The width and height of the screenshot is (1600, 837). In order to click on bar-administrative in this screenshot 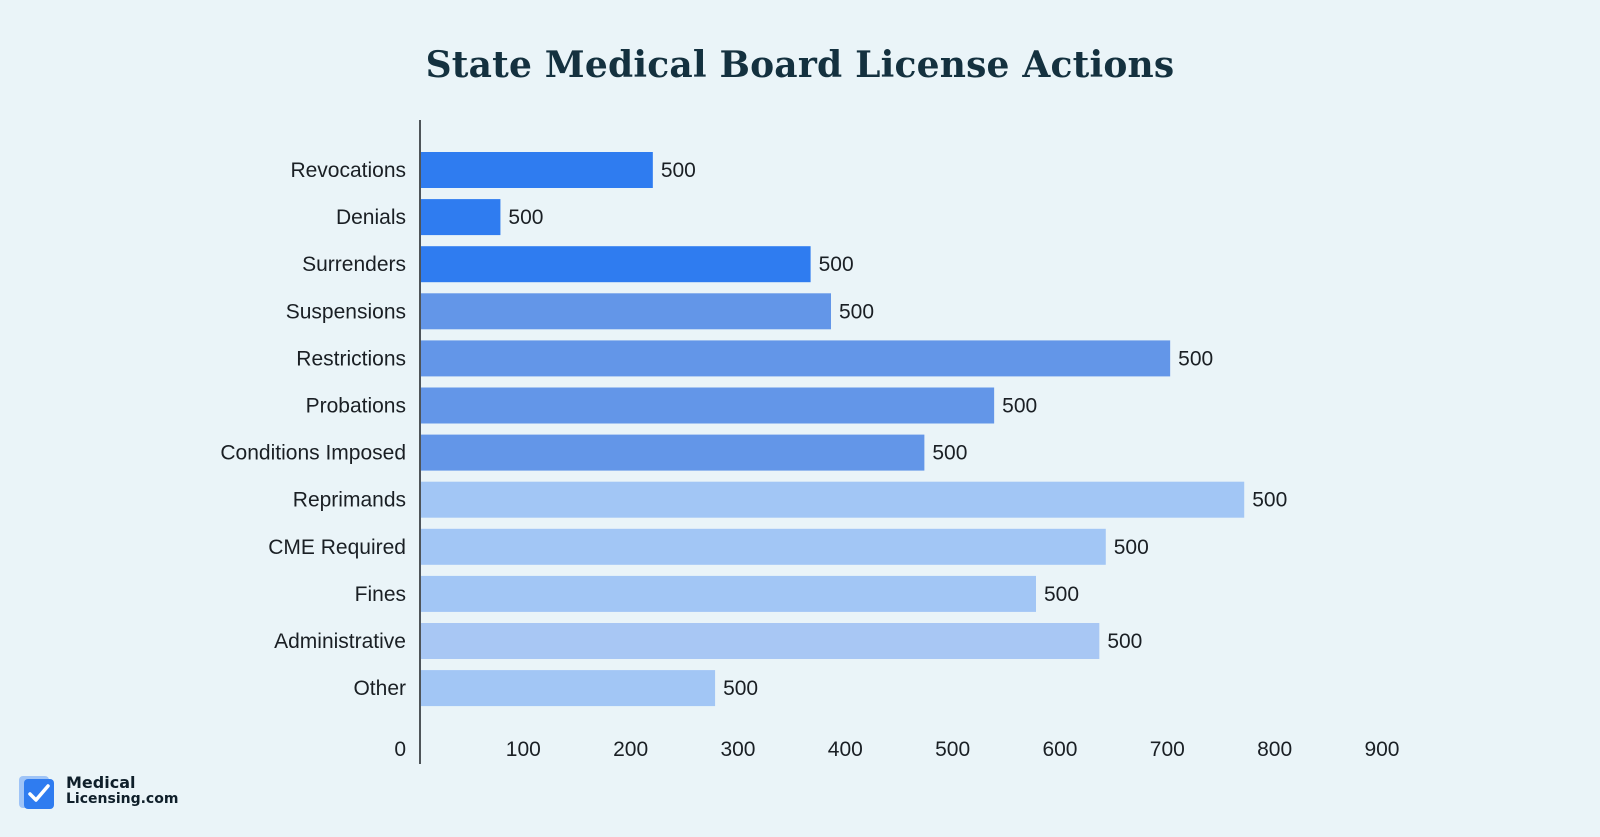, I will do `click(760, 641)`.